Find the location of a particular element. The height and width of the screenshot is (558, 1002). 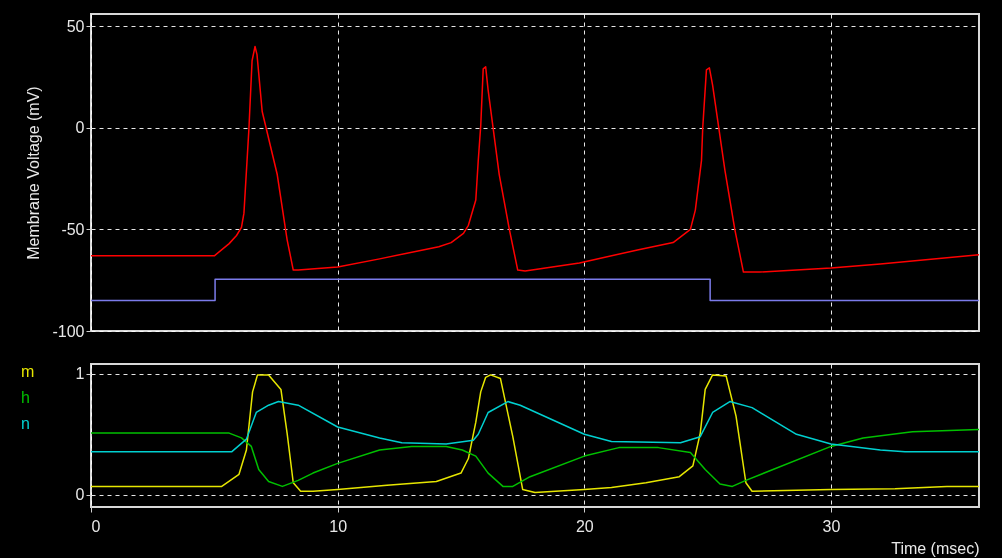

x-tick-label: 30 is located at coordinates (831, 526).